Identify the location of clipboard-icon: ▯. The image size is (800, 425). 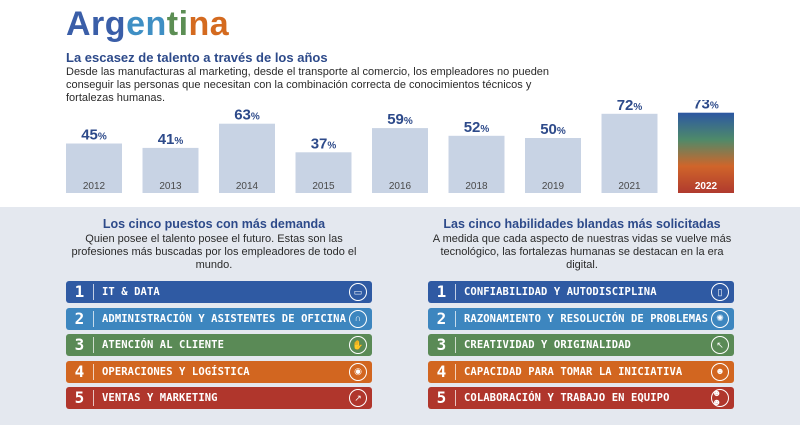
(720, 292).